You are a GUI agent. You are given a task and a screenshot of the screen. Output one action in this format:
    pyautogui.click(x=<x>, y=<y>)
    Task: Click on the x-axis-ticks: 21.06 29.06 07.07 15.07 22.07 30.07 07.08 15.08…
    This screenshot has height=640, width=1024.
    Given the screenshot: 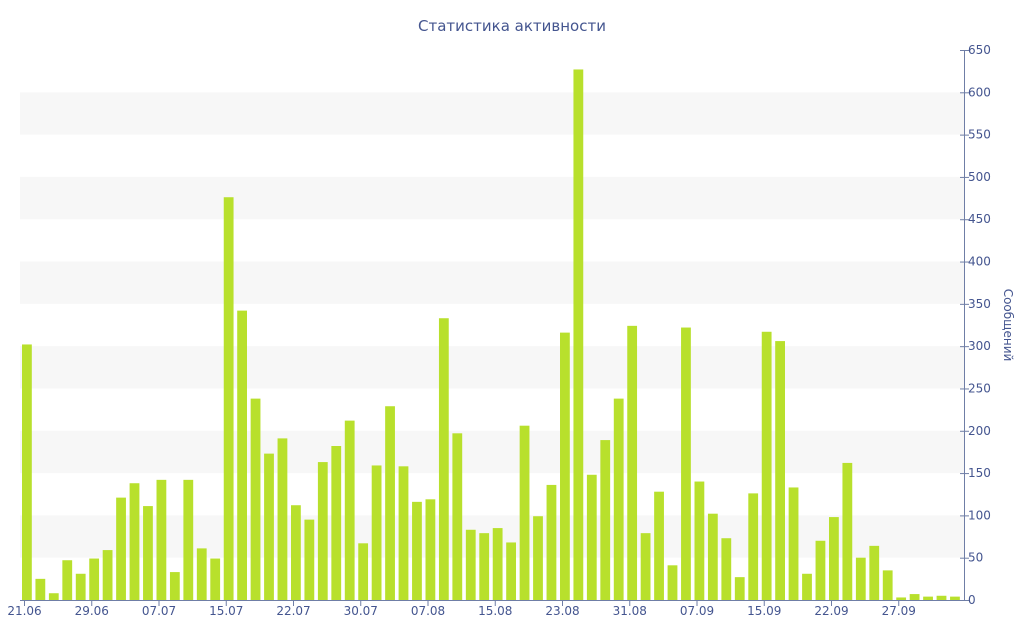 What is the action you would take?
    pyautogui.click(x=461, y=609)
    